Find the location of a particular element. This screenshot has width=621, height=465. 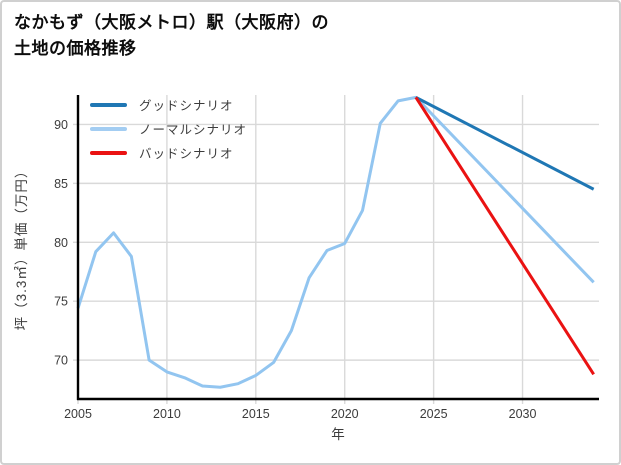

y-axis-label: 坪（3.3㎡）単価（万円） is located at coordinates (21, 247).